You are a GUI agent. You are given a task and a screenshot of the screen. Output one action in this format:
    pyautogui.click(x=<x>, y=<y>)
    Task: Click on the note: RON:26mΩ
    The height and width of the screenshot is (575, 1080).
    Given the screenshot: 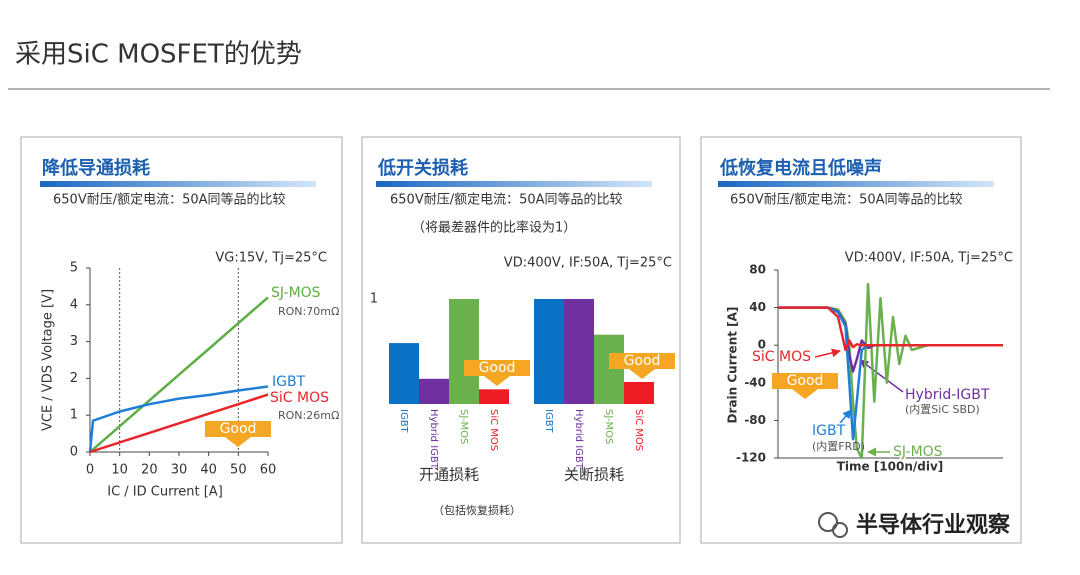 What is the action you would take?
    pyautogui.click(x=308, y=415)
    